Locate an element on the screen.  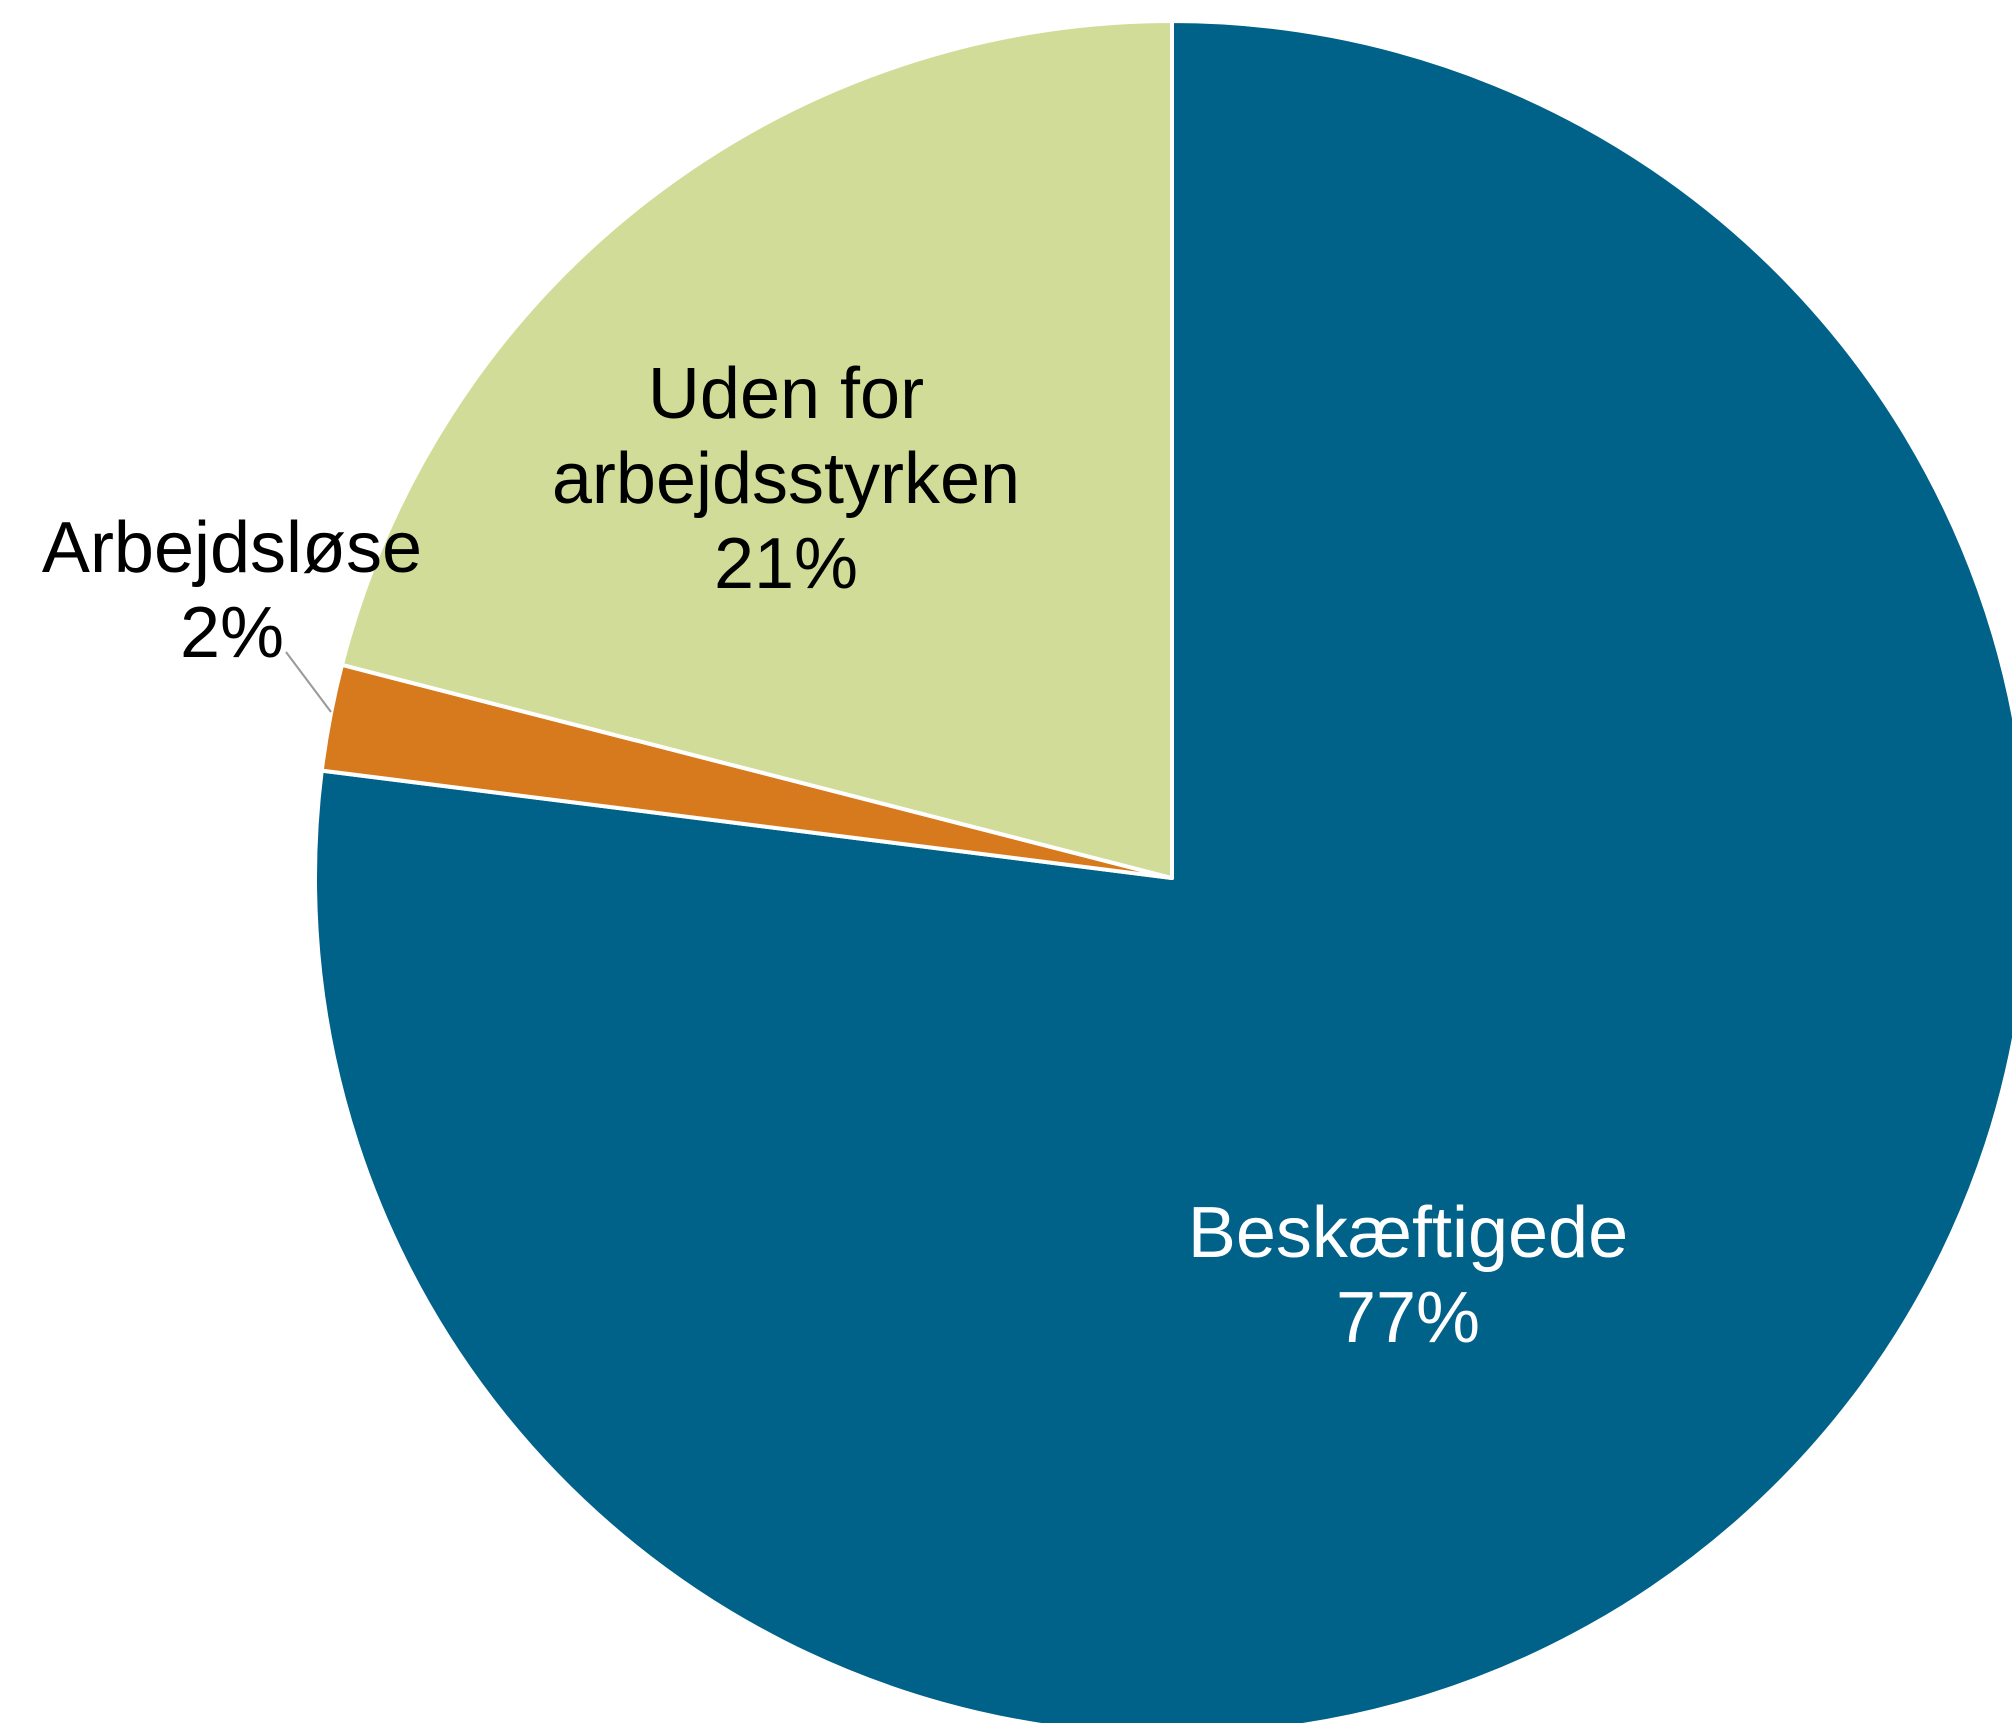
slice-label-uden-for-line2: arbejdsstyrken is located at coordinates (786, 479).